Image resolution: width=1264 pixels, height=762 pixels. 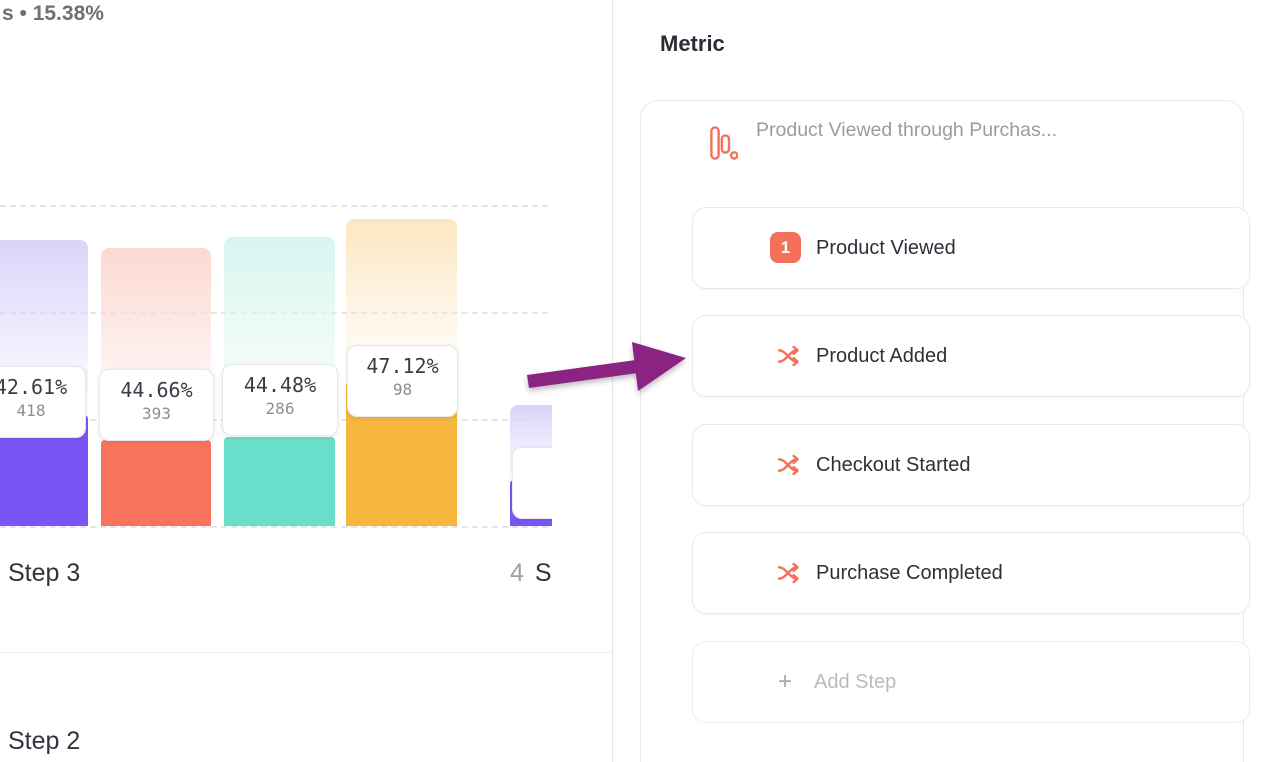 What do you see at coordinates (971, 356) in the screenshot?
I see `step-card-product-added: Product Added` at bounding box center [971, 356].